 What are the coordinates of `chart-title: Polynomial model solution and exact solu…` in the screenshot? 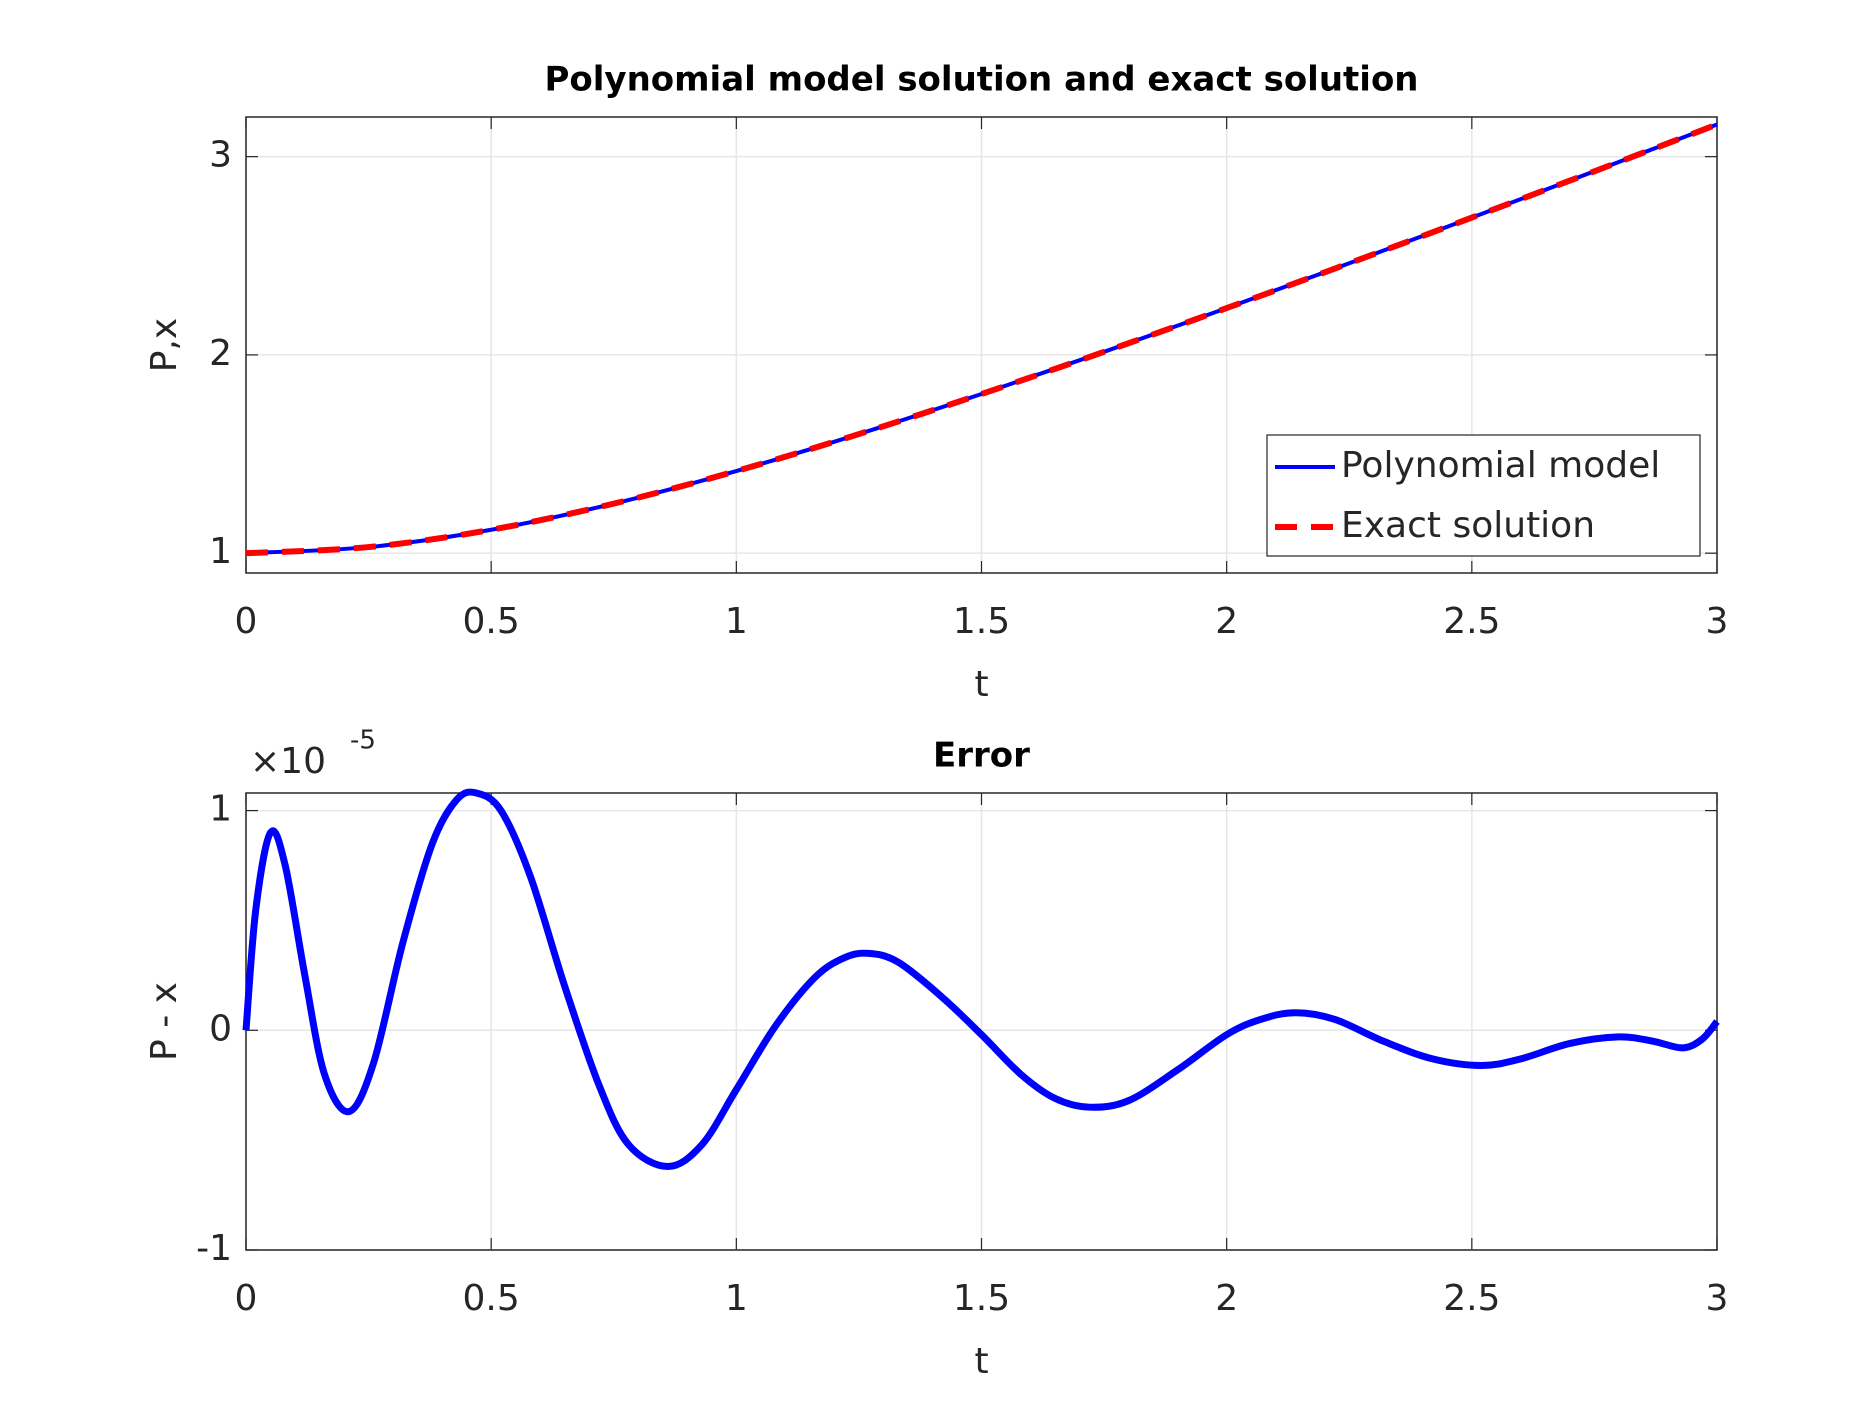 It's located at (981, 80).